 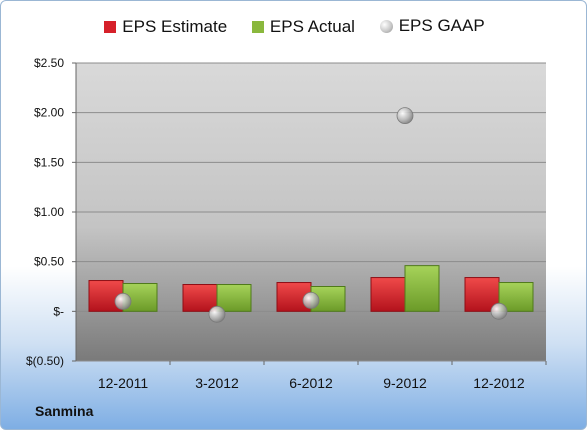 What do you see at coordinates (110, 26) in the screenshot?
I see `legend-swatch-estimate` at bounding box center [110, 26].